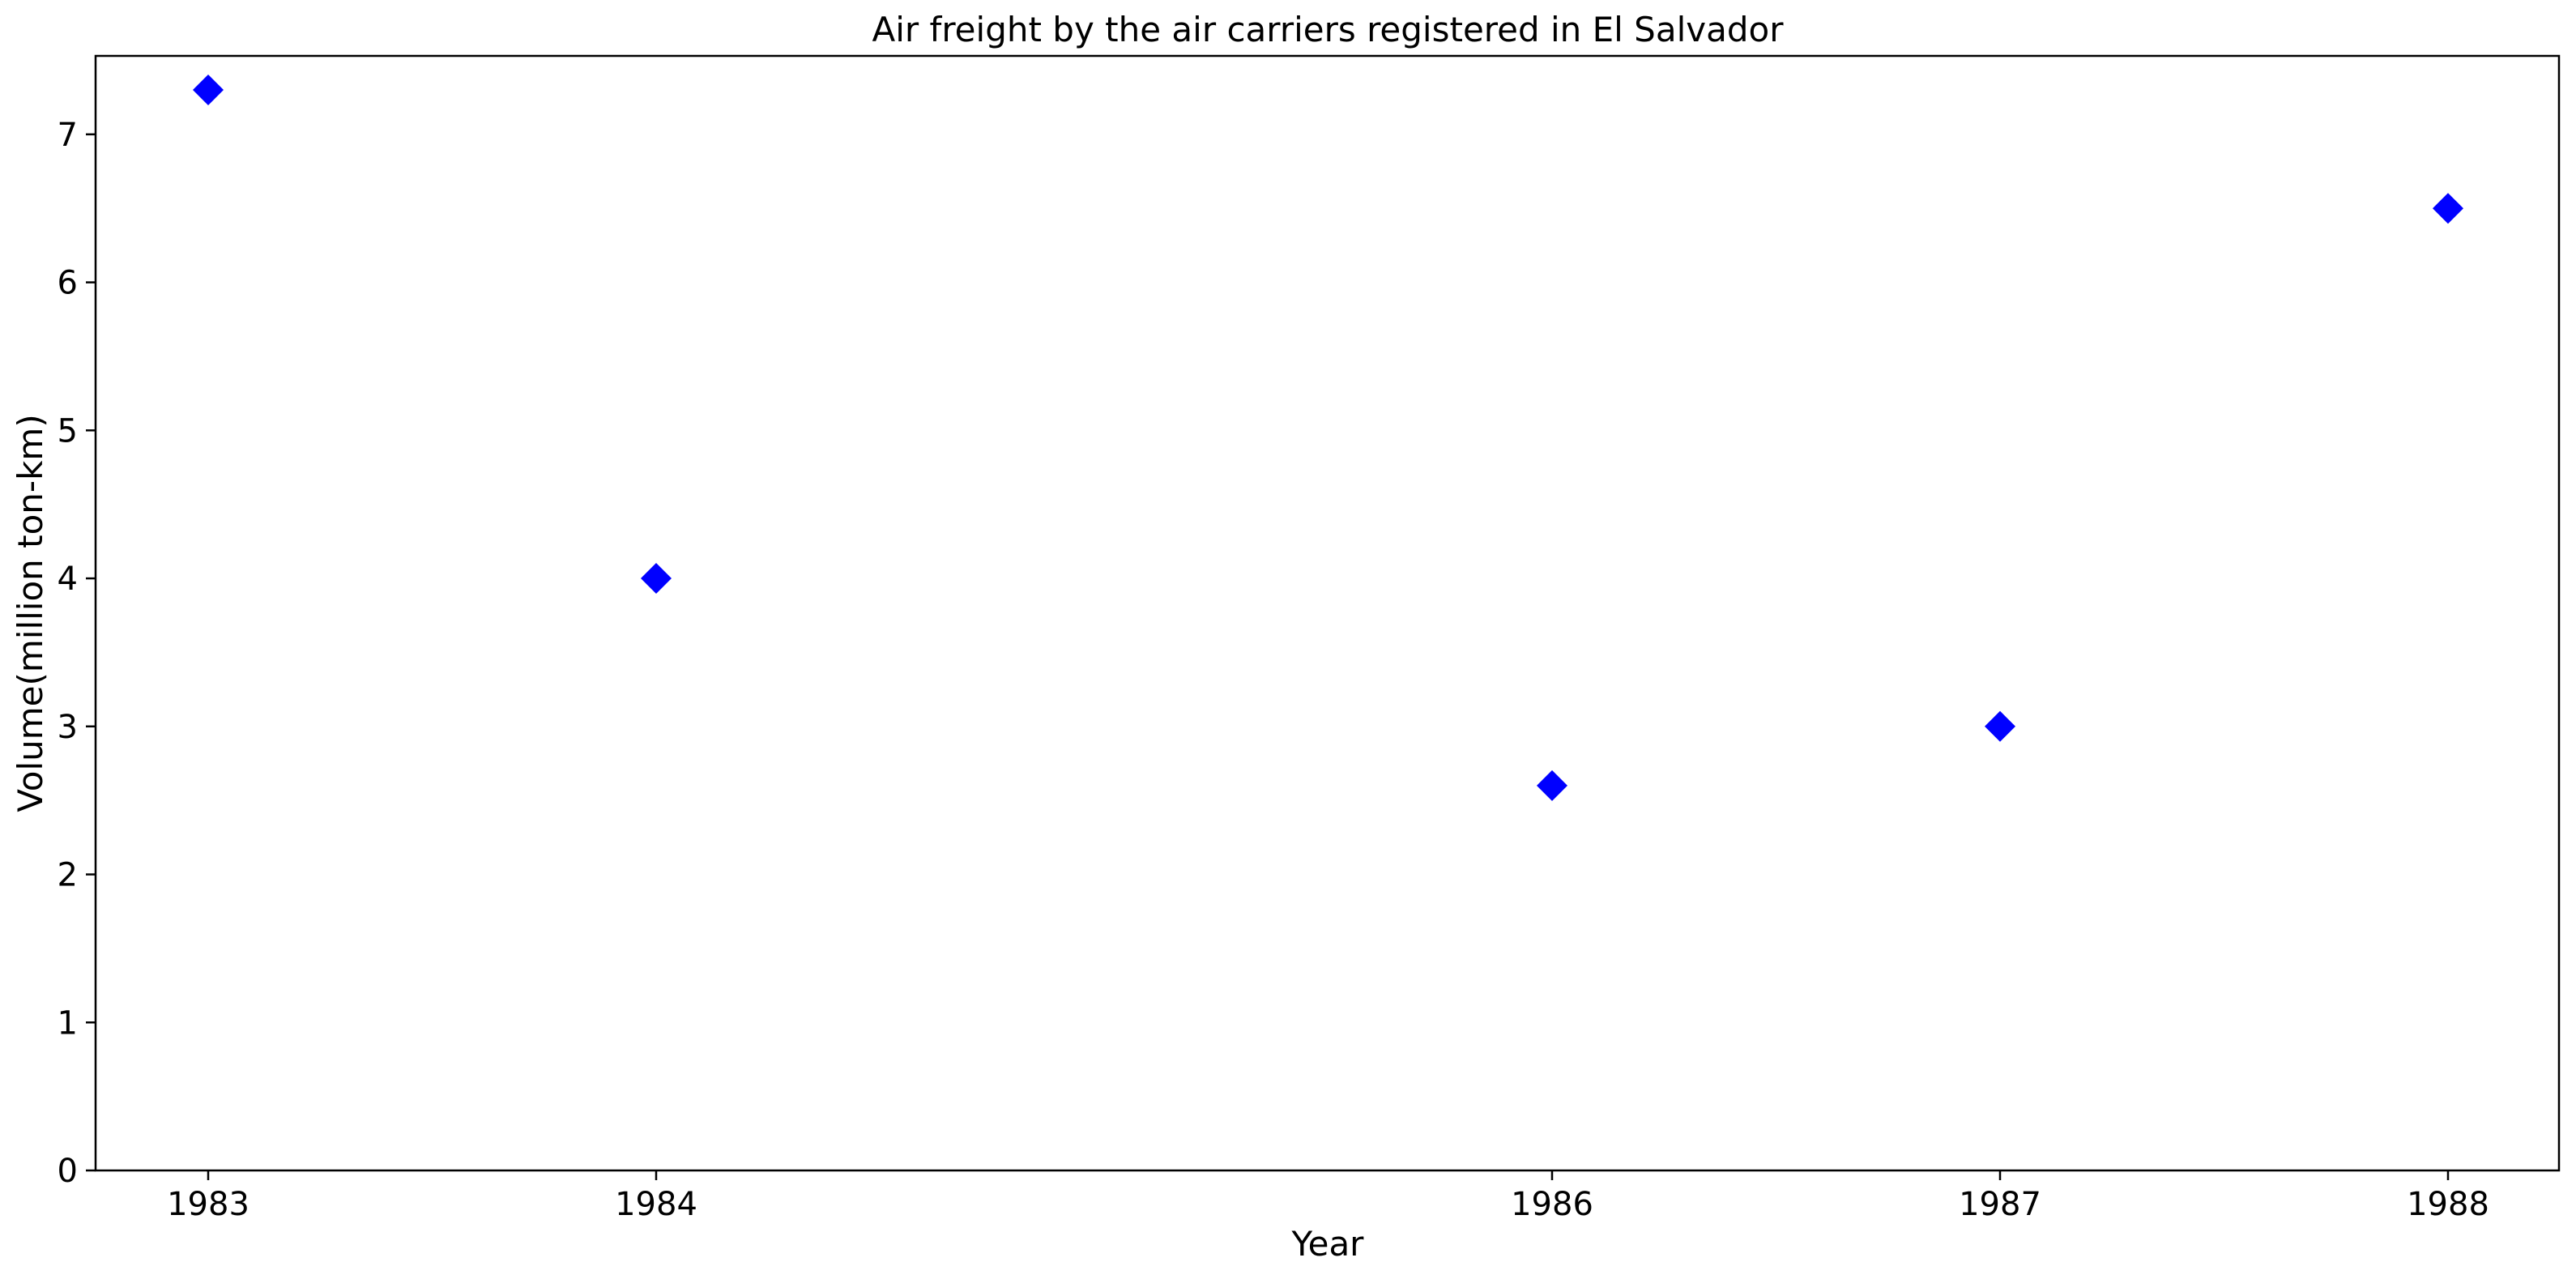  Describe the element at coordinates (656, 1204) in the screenshot. I see `x-tick-label: 1984` at that location.